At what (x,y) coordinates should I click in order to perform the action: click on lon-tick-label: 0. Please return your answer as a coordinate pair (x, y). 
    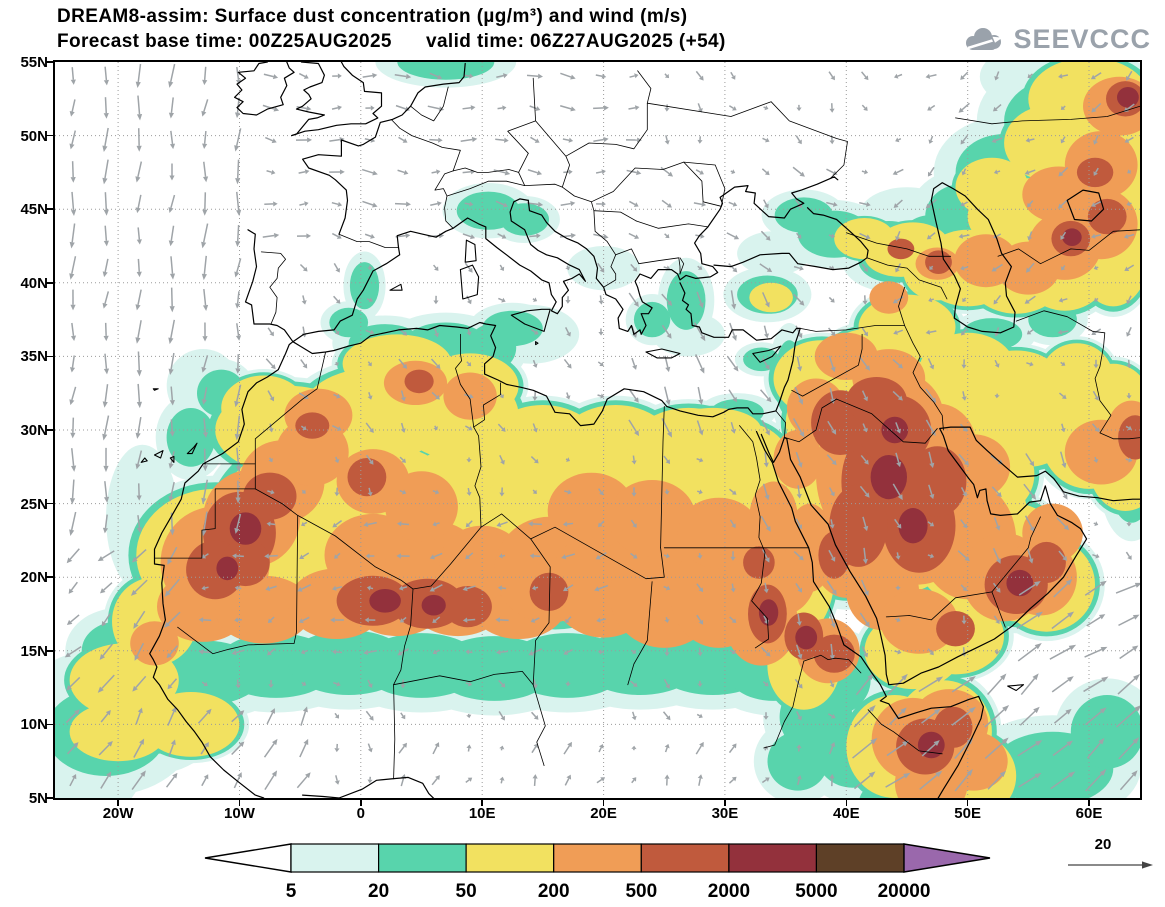
    Looking at the image, I should click on (360, 813).